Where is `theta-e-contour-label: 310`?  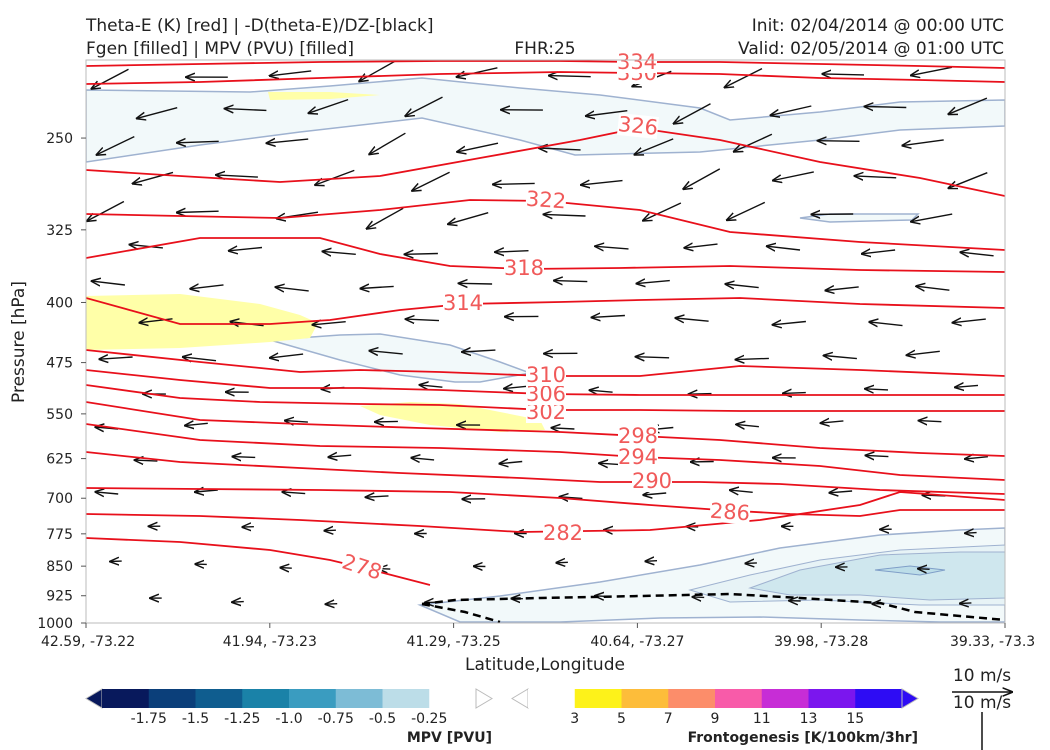 theta-e-contour-label: 310 is located at coordinates (546, 375).